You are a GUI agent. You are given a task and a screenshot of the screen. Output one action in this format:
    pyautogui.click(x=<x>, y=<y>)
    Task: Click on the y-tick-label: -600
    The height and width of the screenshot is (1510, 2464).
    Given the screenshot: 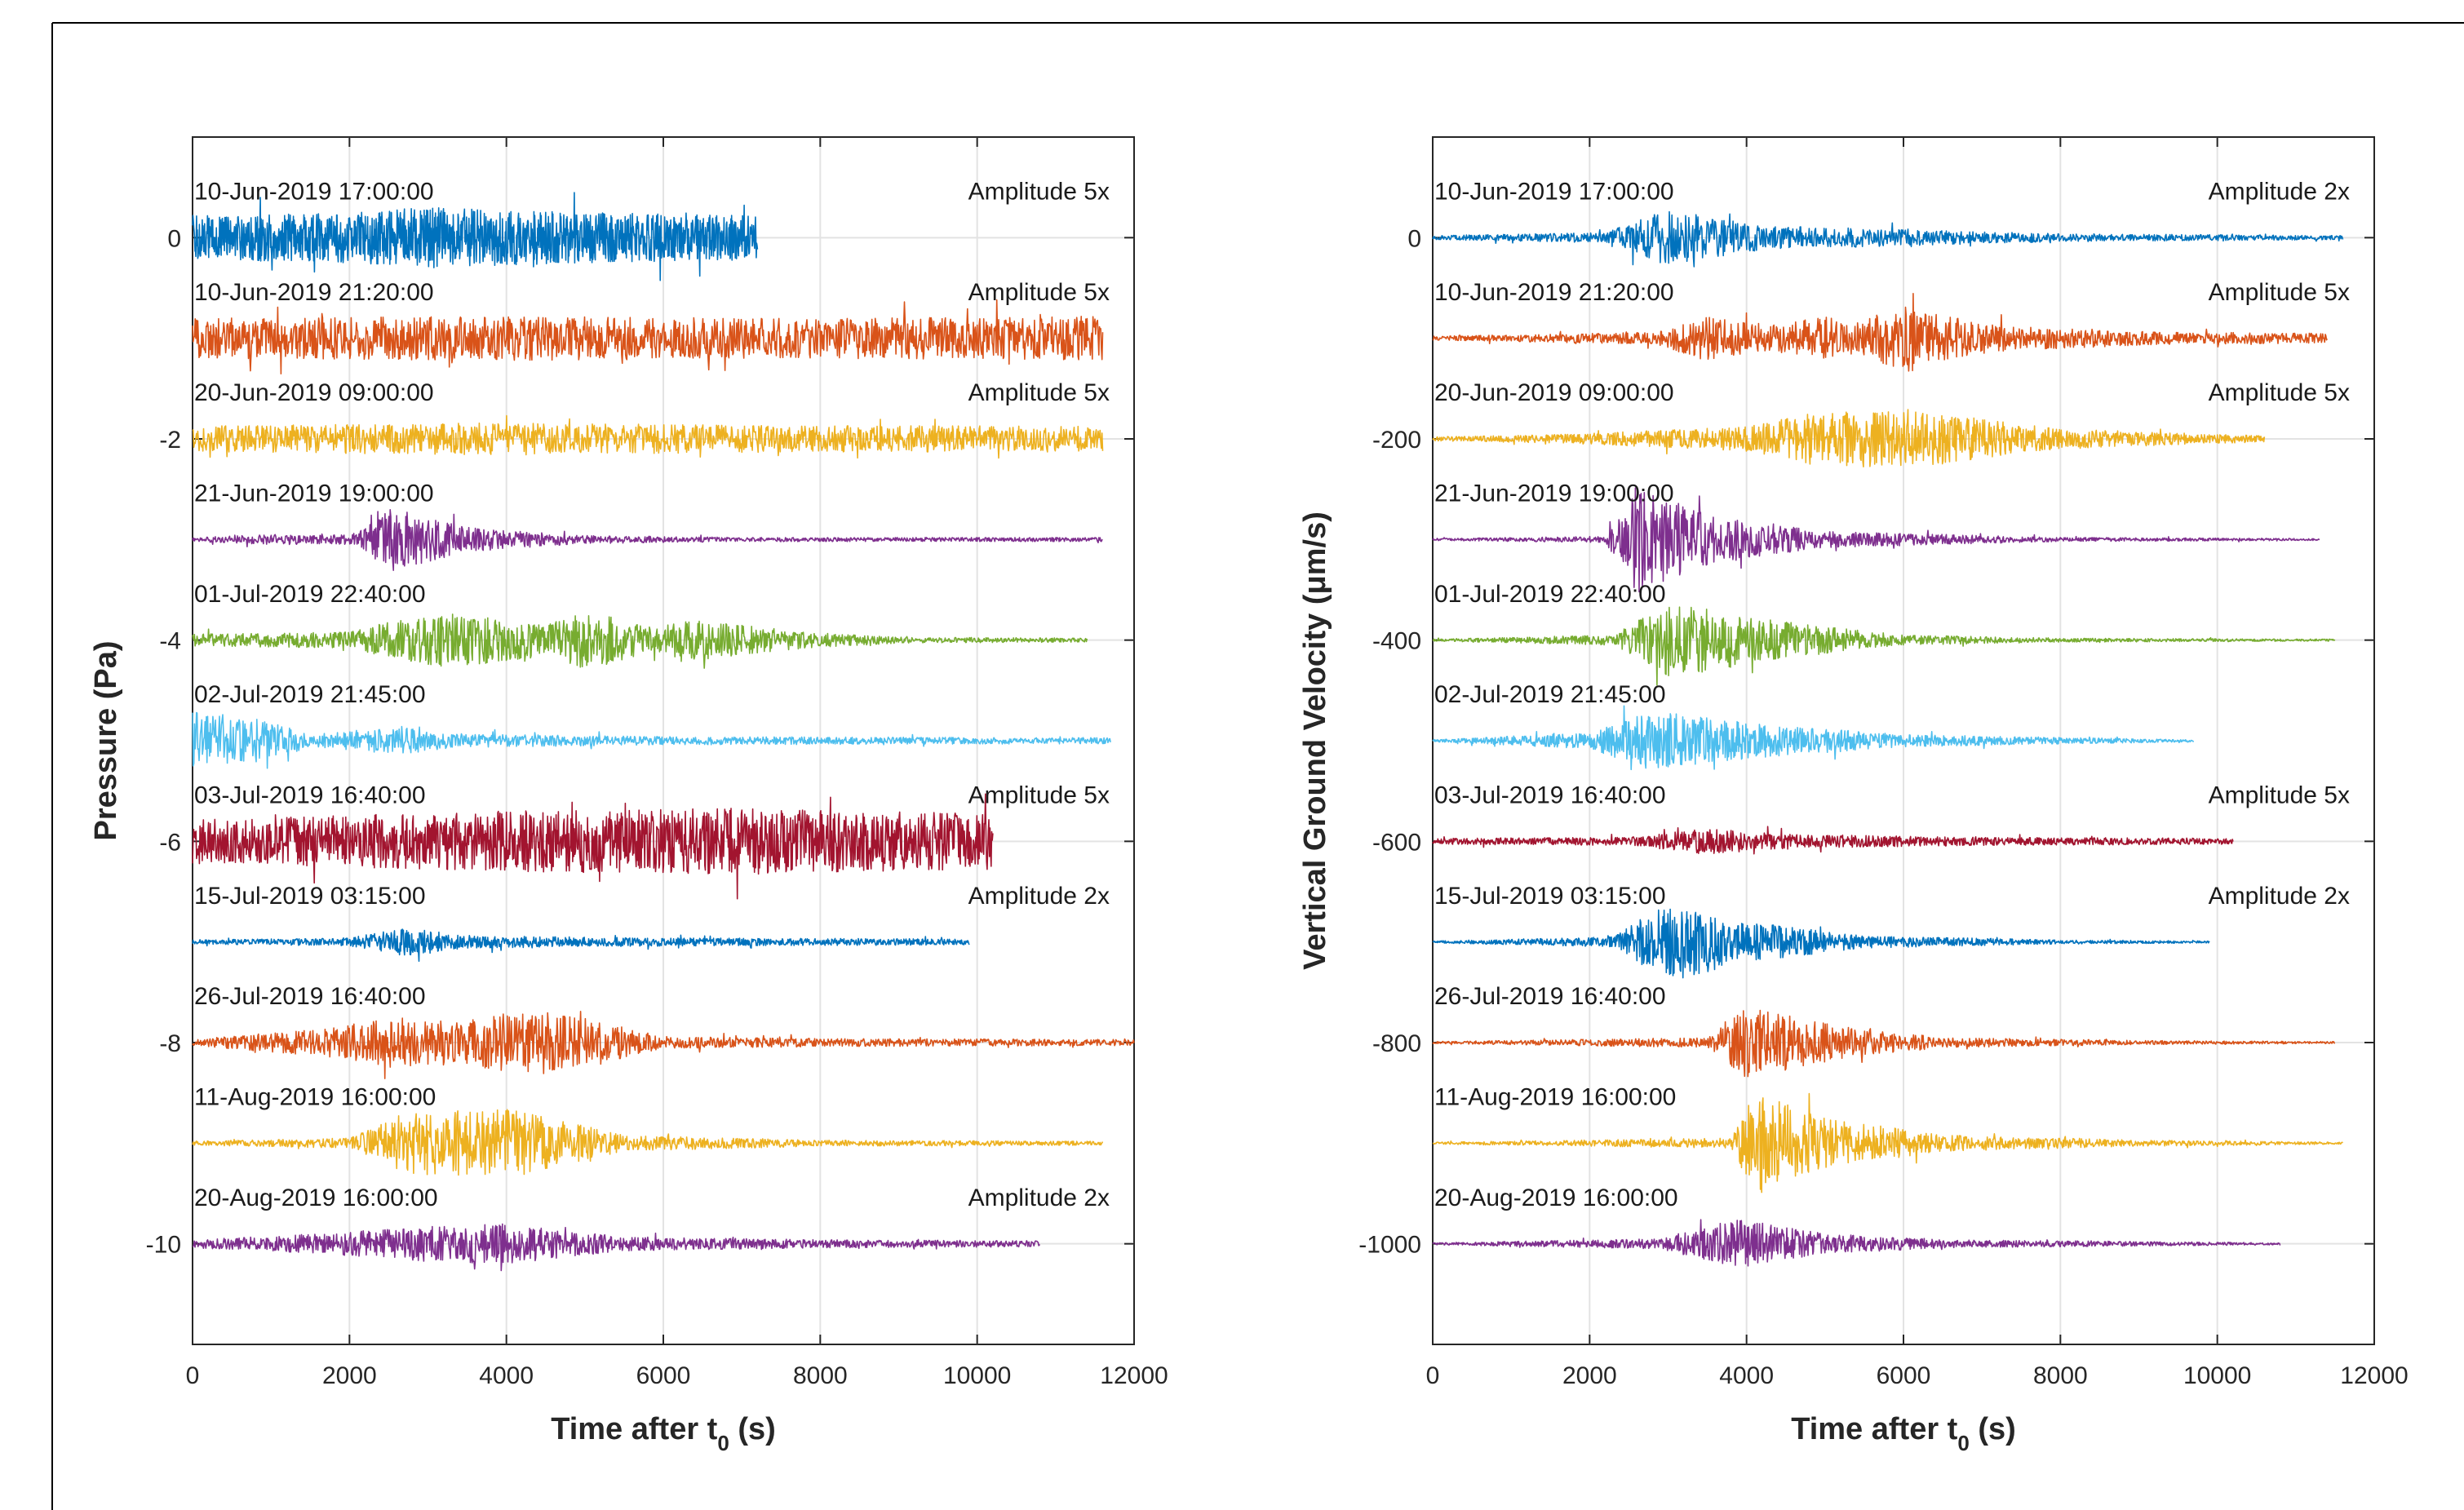 What is the action you would take?
    pyautogui.click(x=1396, y=842)
    